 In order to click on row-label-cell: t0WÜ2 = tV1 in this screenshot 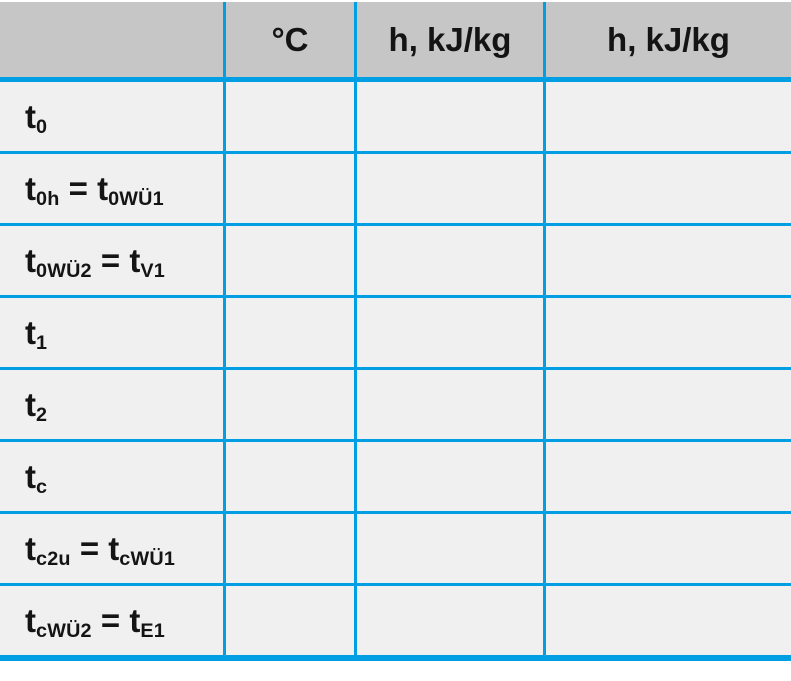, I will do `click(111, 260)`.